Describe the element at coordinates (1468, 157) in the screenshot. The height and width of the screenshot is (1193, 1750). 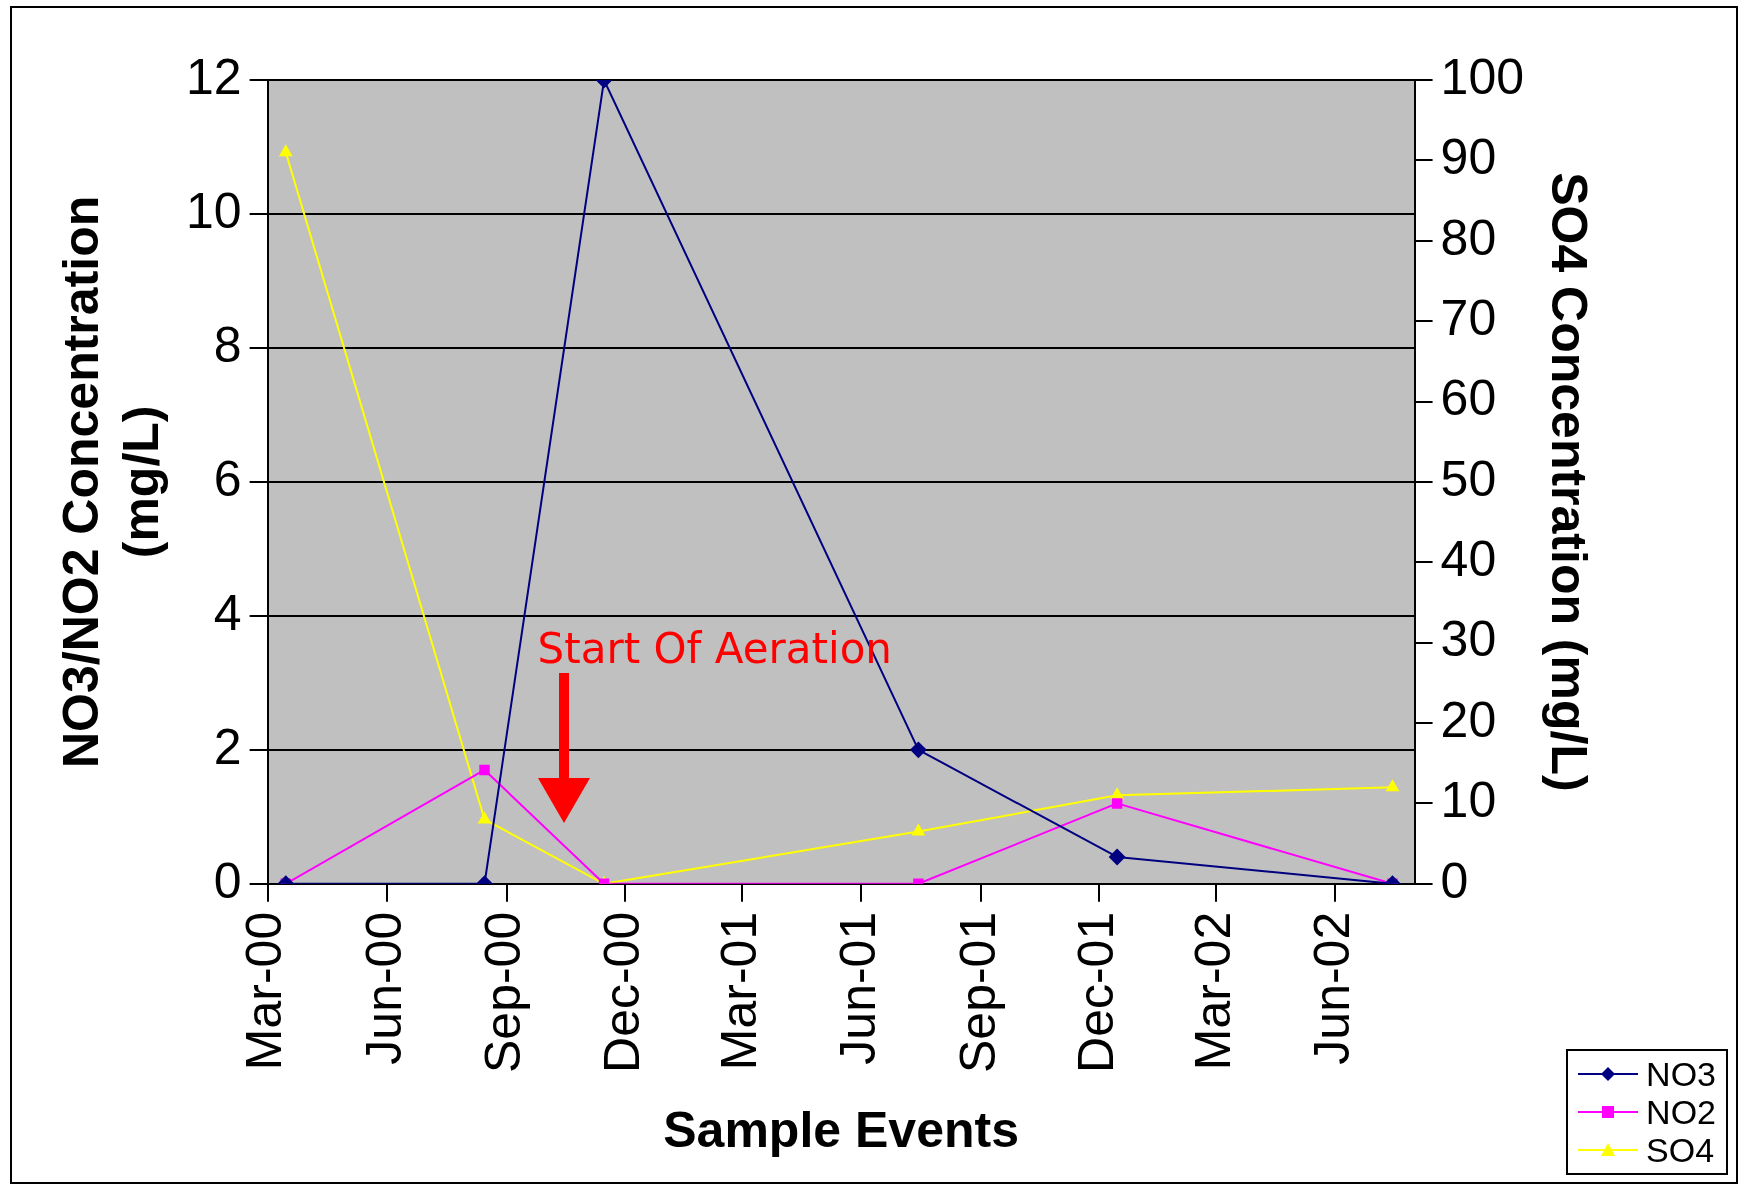
I see `y2-tick-label: 90` at that location.